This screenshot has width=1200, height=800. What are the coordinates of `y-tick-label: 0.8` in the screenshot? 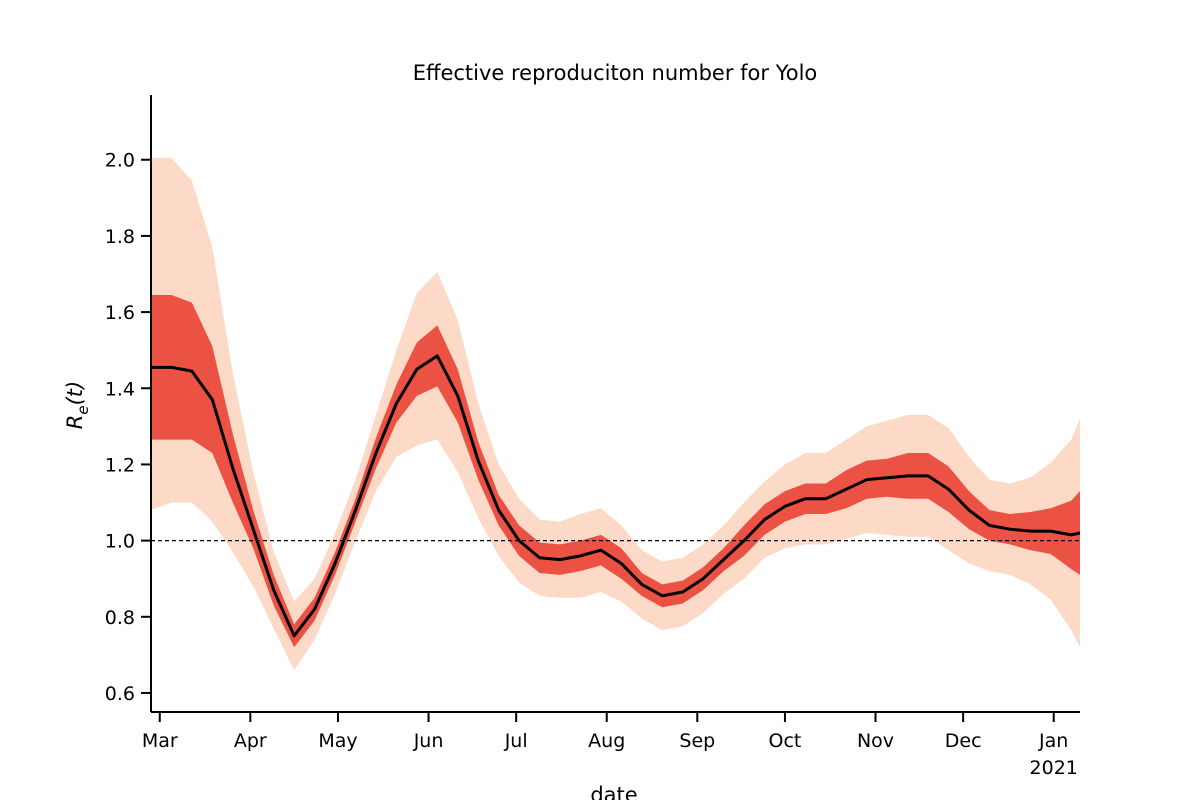 It's located at (120, 618).